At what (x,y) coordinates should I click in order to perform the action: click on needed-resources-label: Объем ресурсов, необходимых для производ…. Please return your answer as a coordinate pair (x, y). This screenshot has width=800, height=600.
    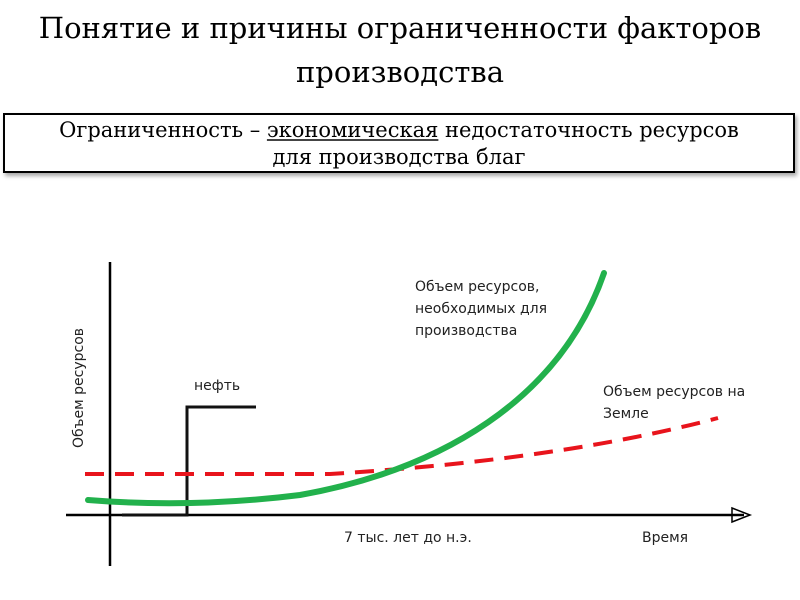
    Looking at the image, I should click on (481, 309).